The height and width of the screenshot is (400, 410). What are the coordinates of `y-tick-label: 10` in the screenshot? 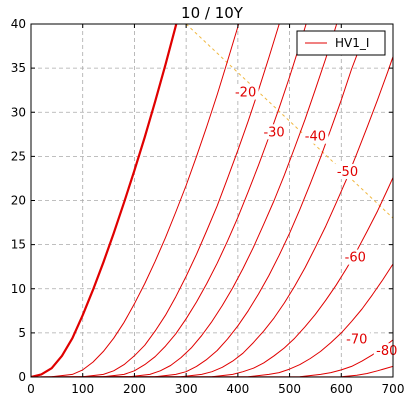 It's located at (18, 289).